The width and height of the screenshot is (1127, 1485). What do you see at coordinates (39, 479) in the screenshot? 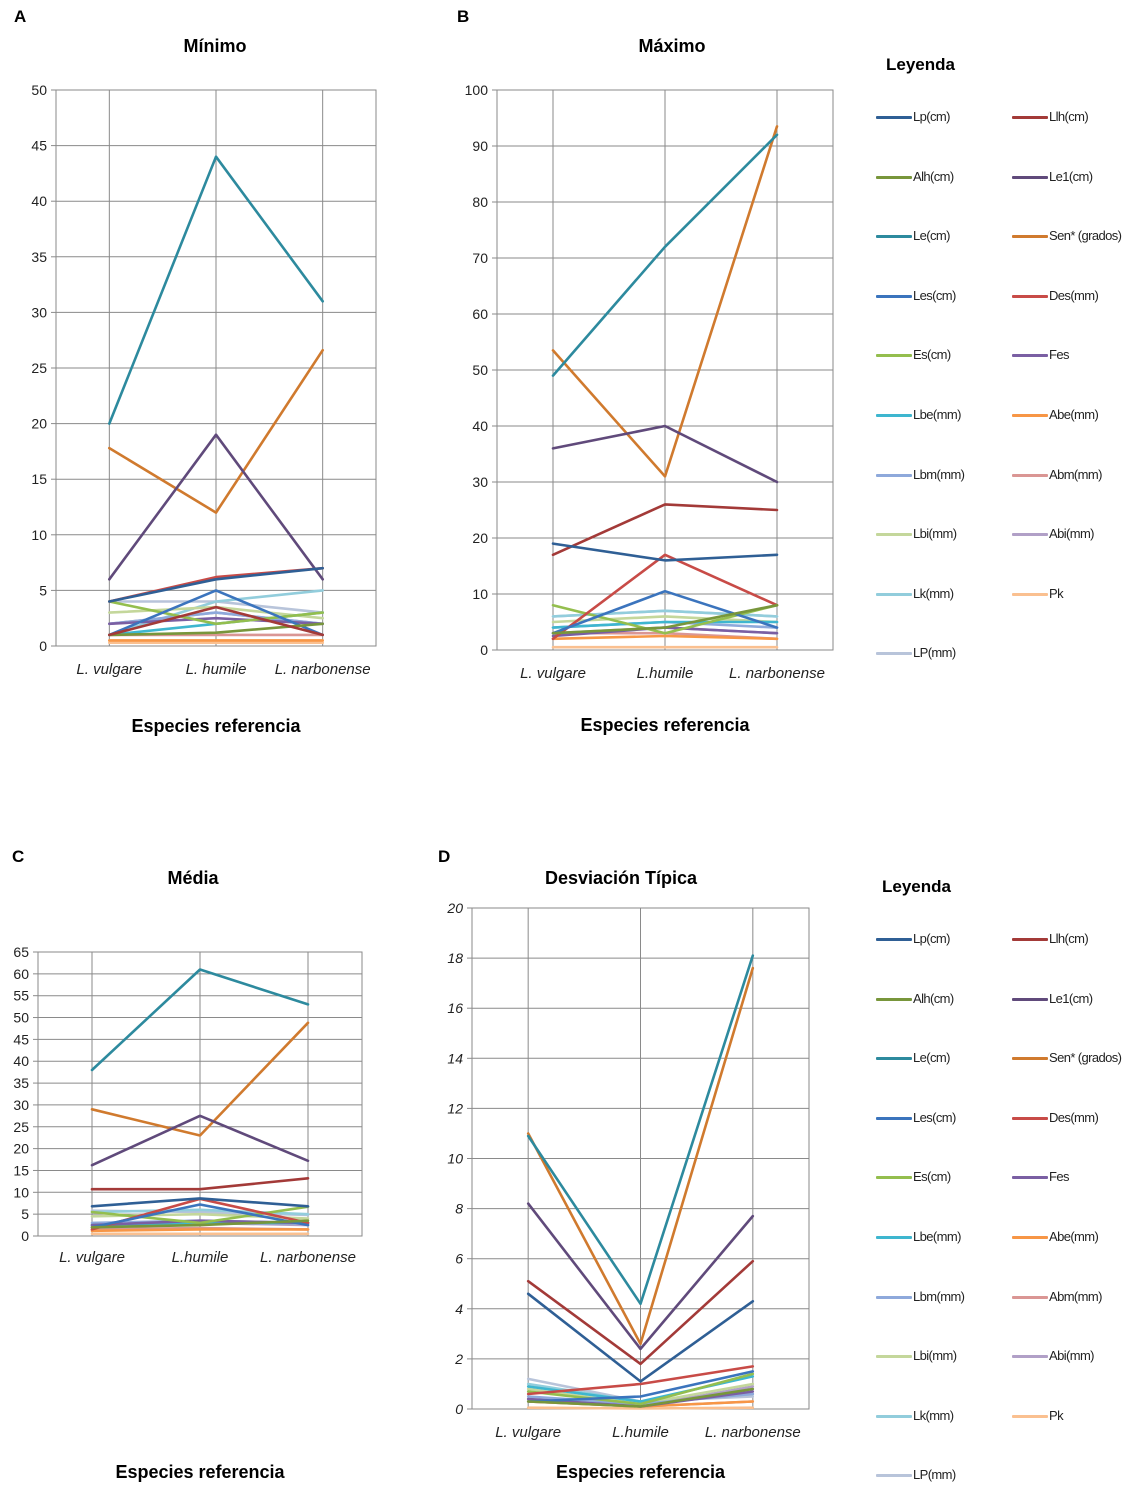
I see `y-tick-label: 15` at bounding box center [39, 479].